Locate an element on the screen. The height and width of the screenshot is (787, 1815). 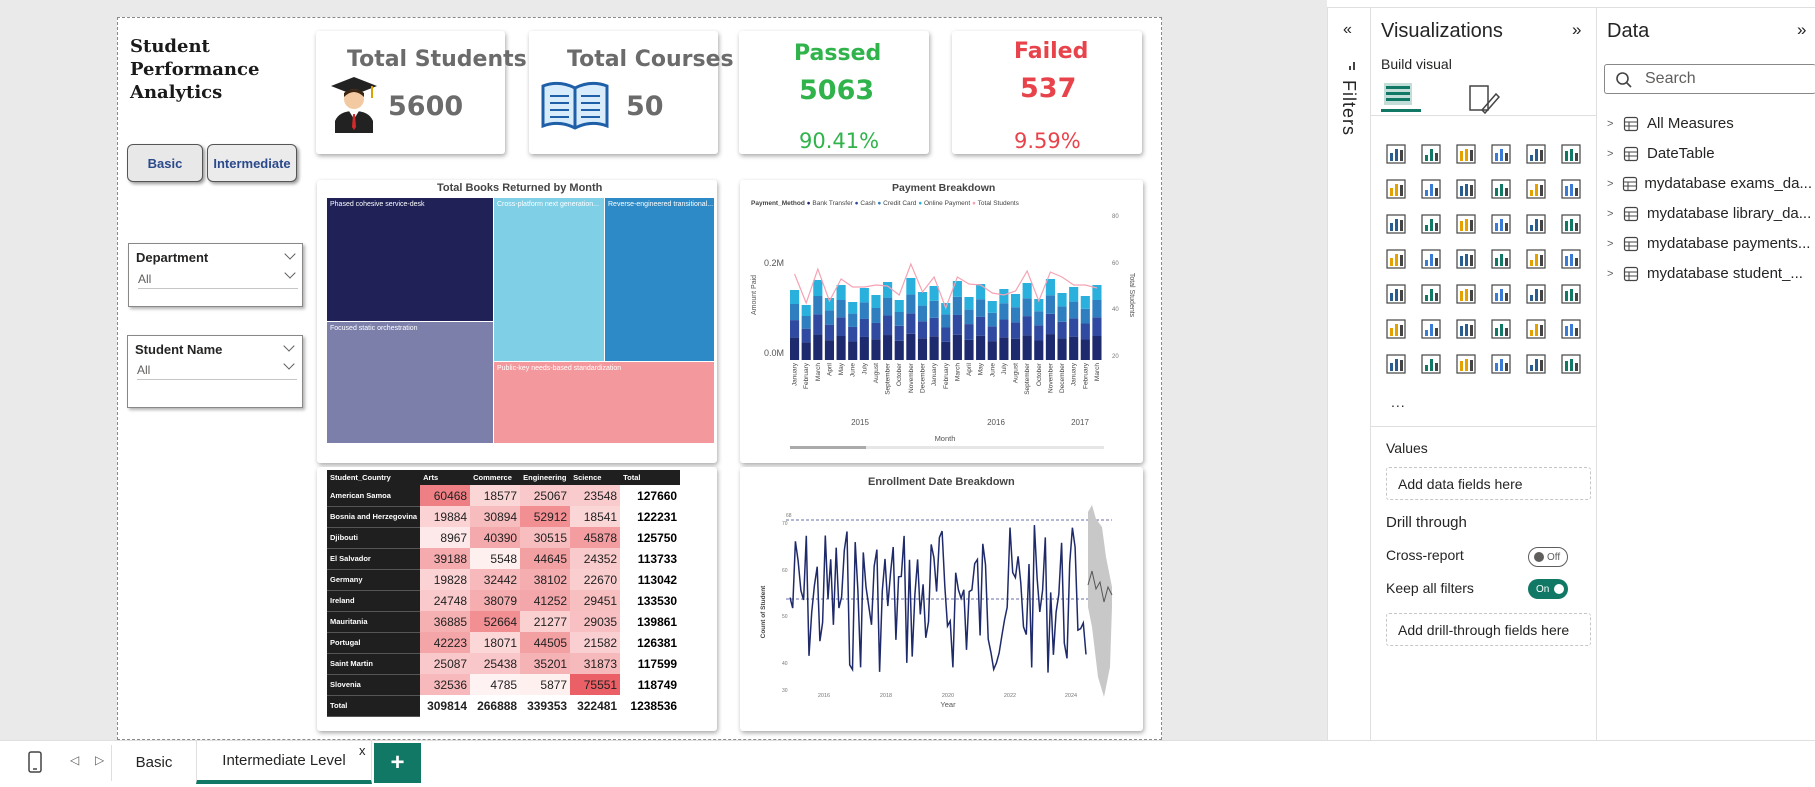
keep-filters-toggle: On is located at coordinates (1548, 589).